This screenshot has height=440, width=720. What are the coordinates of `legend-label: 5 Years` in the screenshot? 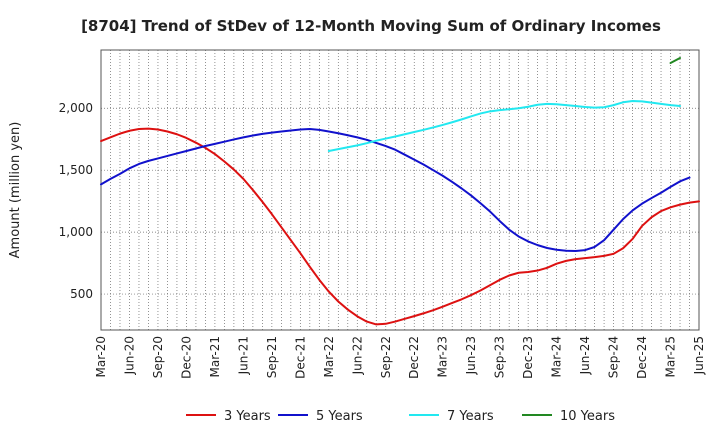 It's located at (339, 416).